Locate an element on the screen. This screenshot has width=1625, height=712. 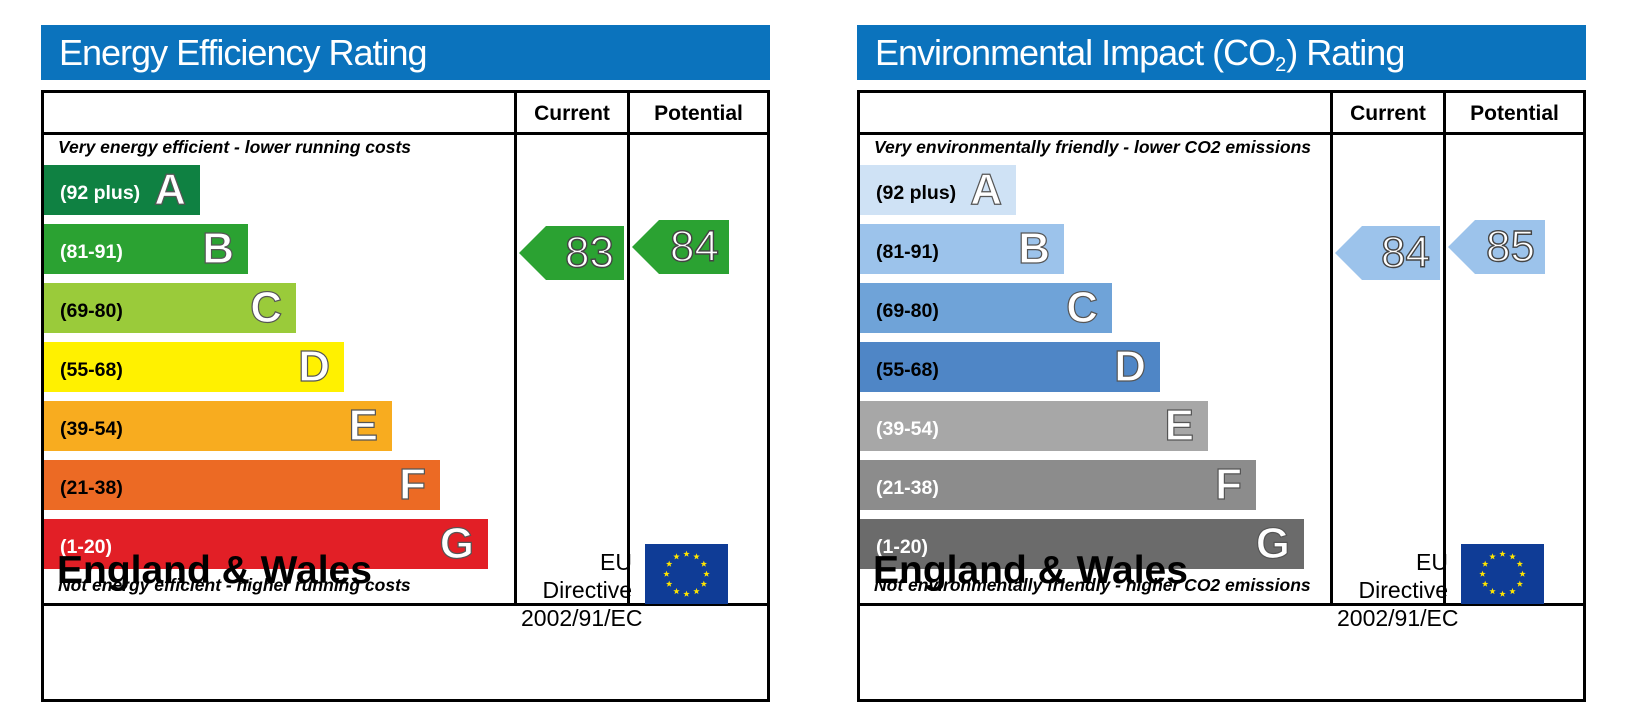
potential-rating-arrow: 84 is located at coordinates (680, 247).